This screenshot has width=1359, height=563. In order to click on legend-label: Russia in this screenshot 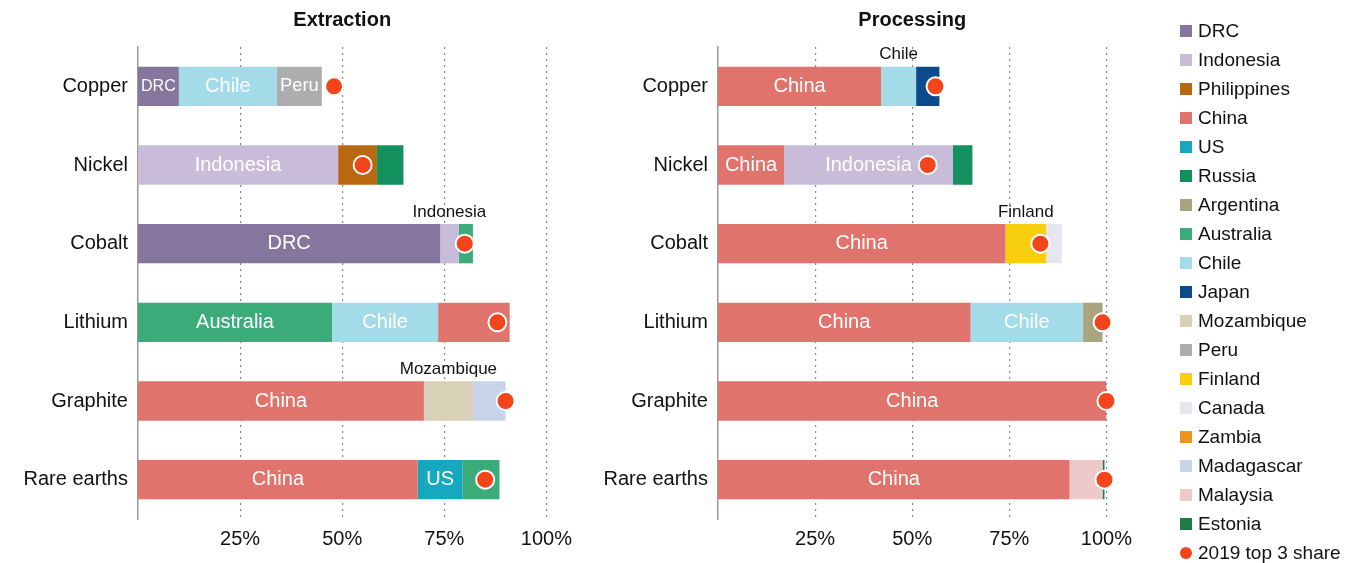, I will do `click(1227, 175)`.